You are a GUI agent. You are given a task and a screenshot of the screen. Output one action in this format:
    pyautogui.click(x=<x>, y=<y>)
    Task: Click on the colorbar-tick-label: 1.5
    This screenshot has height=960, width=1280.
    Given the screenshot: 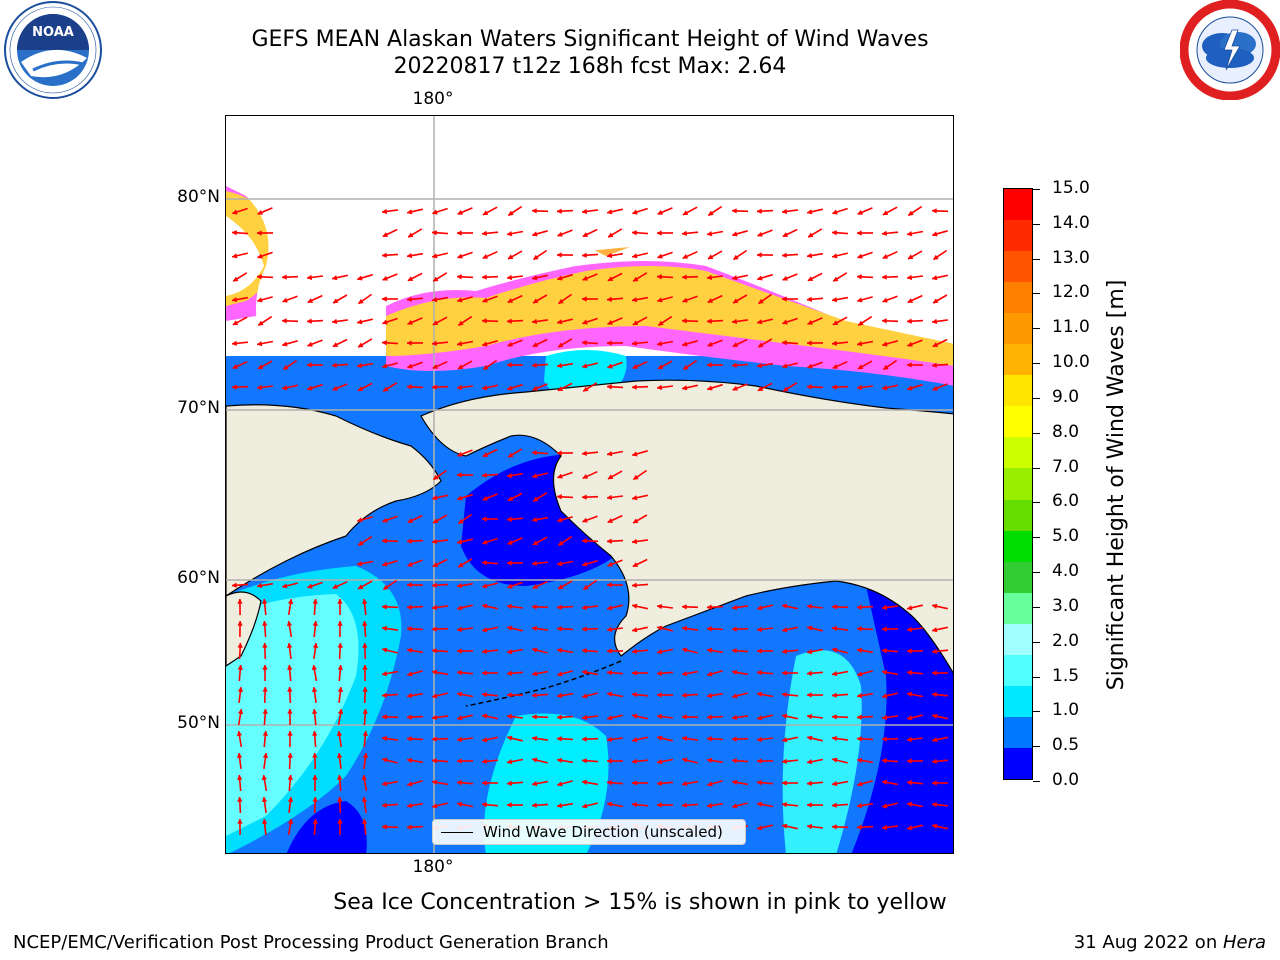 What is the action you would take?
    pyautogui.click(x=1066, y=675)
    